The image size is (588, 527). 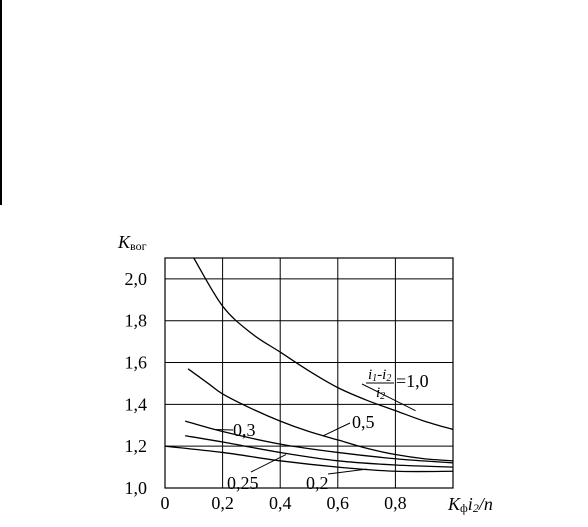 I want to click on fraction-numerator: i1-i2, so click(x=379, y=375).